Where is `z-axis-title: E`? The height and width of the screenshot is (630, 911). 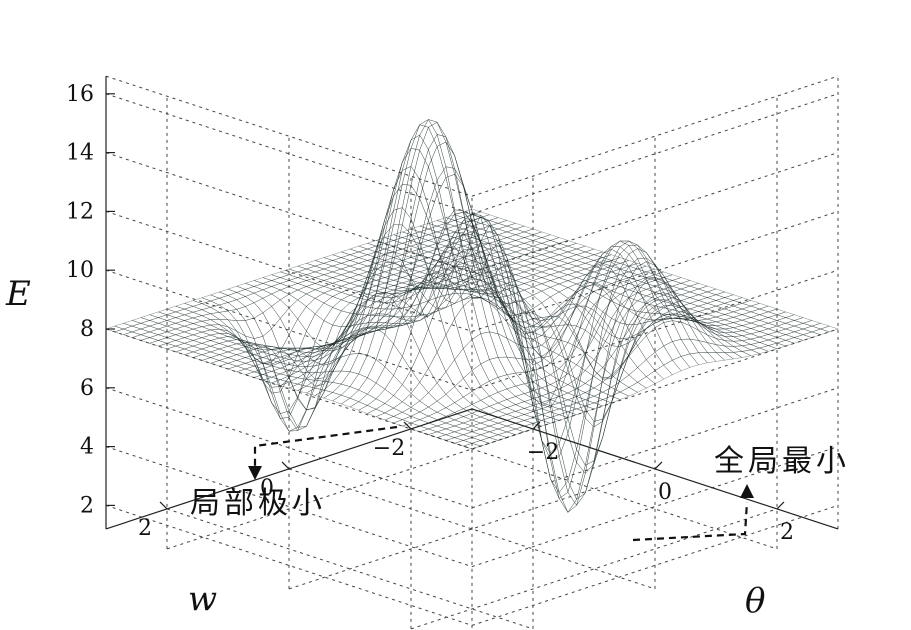 z-axis-title: E is located at coordinates (18, 294).